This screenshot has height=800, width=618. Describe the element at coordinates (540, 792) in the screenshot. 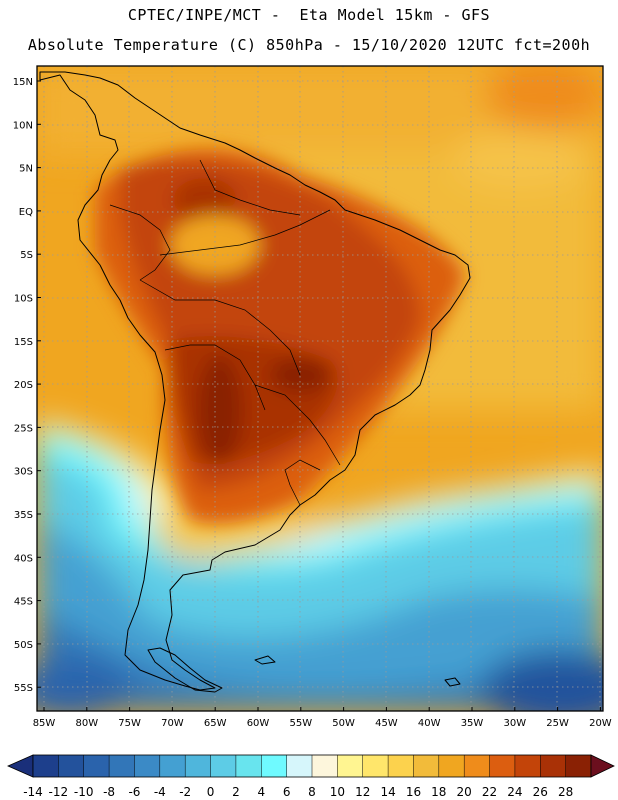

I see `colorbar-label: 26` at that location.